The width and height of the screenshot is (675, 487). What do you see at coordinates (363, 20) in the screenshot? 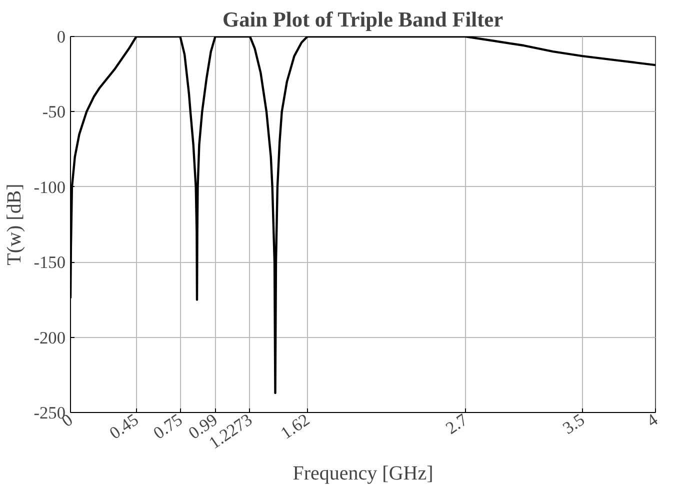
I see `chart-title: Gain Plot of Triple Band Filter` at bounding box center [363, 20].